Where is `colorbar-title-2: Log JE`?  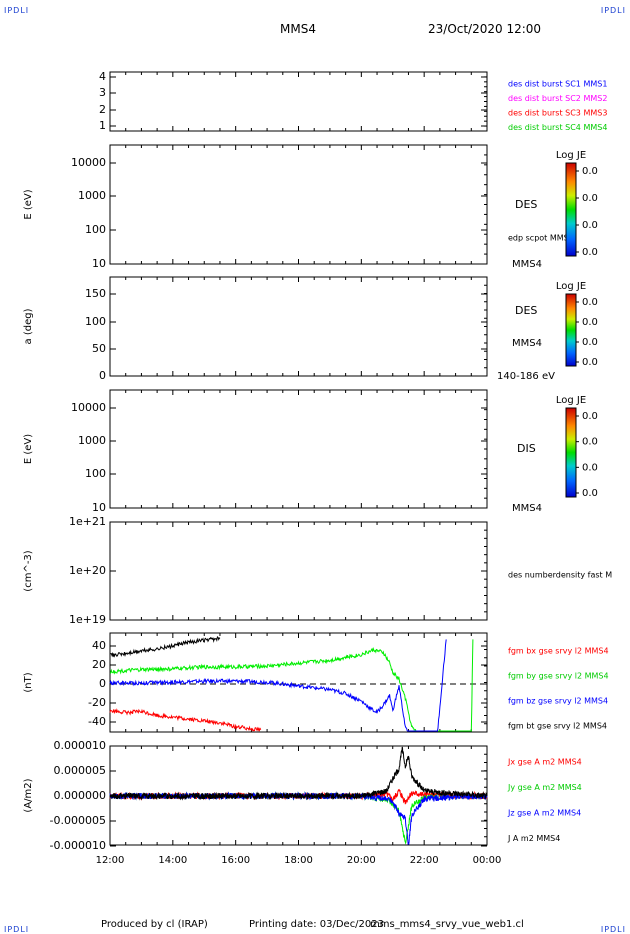
colorbar-title-2: Log JE is located at coordinates (571, 286).